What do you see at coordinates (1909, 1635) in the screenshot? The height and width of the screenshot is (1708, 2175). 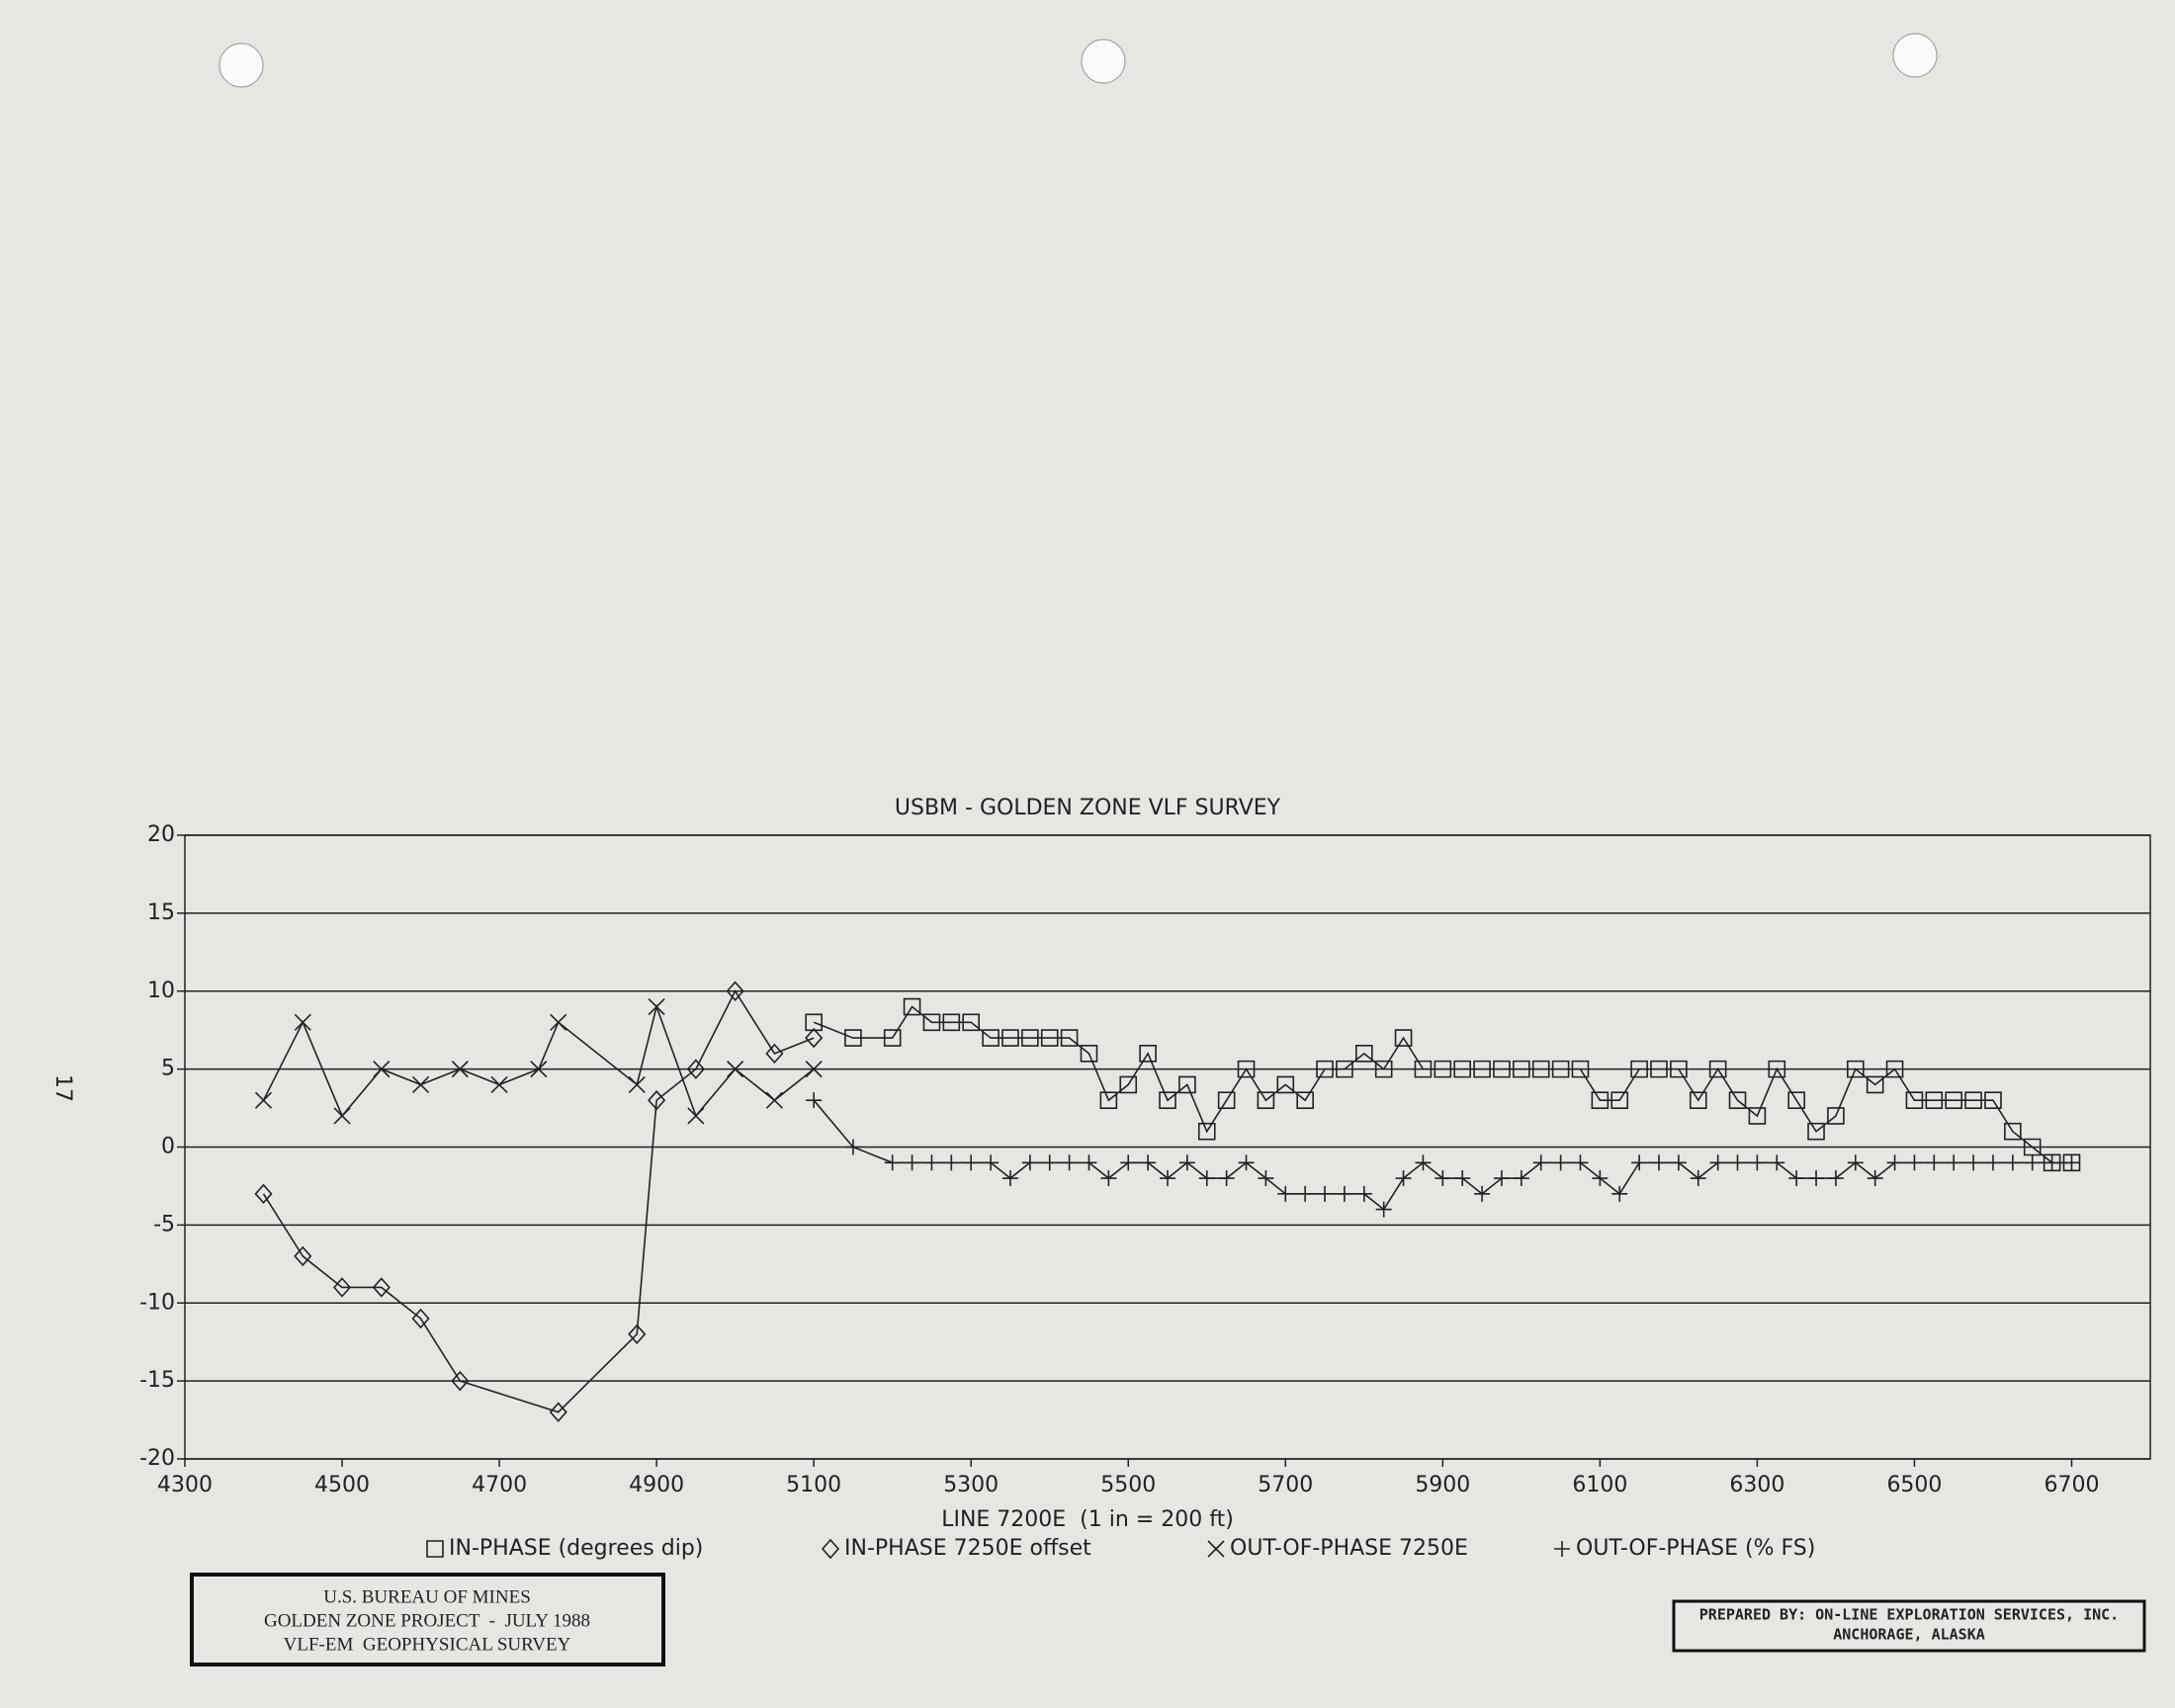 I see `footer-right-line: ANCHORAGE, ALASKA` at bounding box center [1909, 1635].